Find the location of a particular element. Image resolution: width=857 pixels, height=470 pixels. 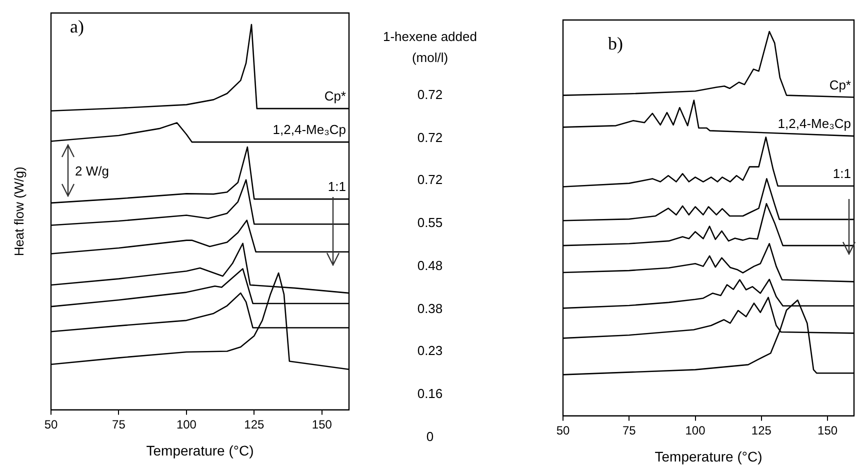

y-axis-title: Heat flow (W/g) is located at coordinates (19, 211).